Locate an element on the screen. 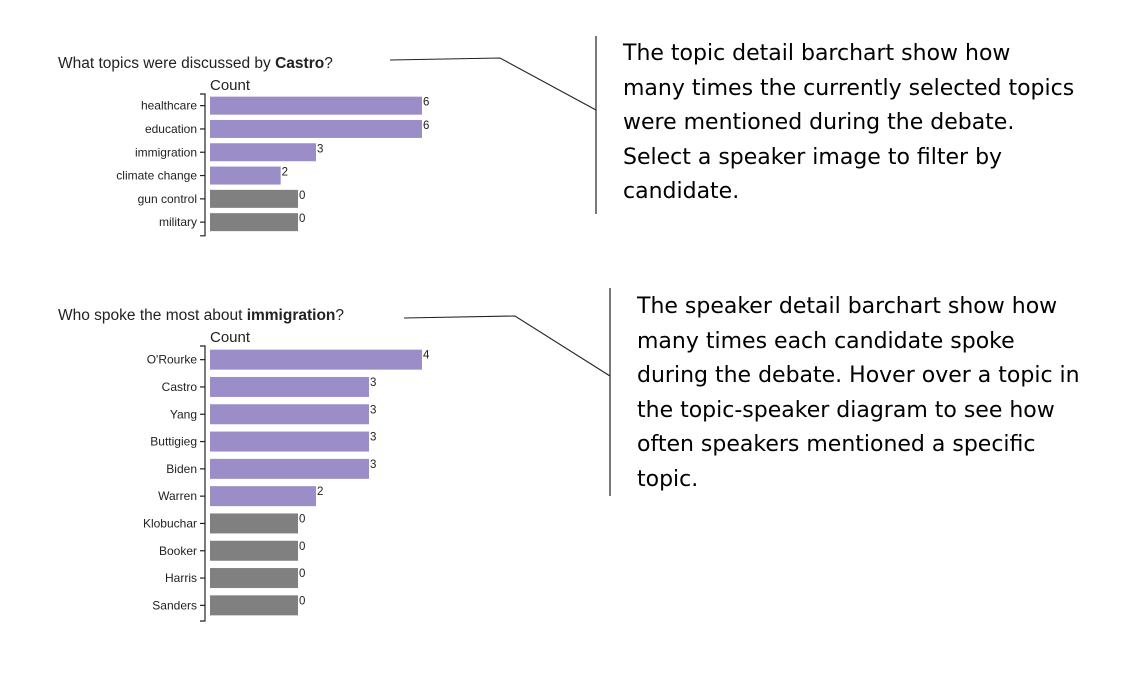 The image size is (1134, 675). speaker-chart-title: Who spoke the most about immigration? is located at coordinates (201, 315).